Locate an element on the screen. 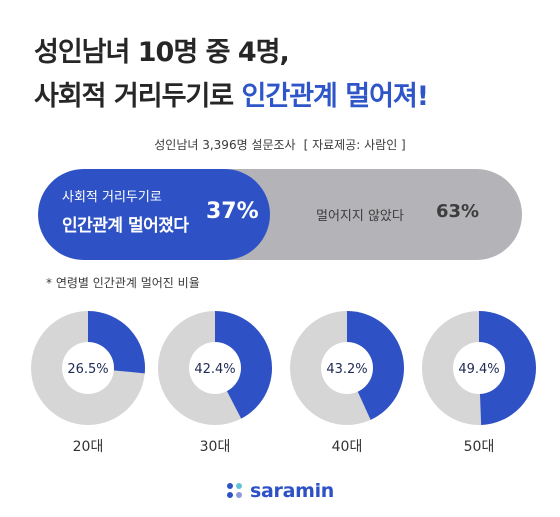 Image resolution: width=560 pixels, height=517 pixels. bar-left-percent: 37% is located at coordinates (232, 211).